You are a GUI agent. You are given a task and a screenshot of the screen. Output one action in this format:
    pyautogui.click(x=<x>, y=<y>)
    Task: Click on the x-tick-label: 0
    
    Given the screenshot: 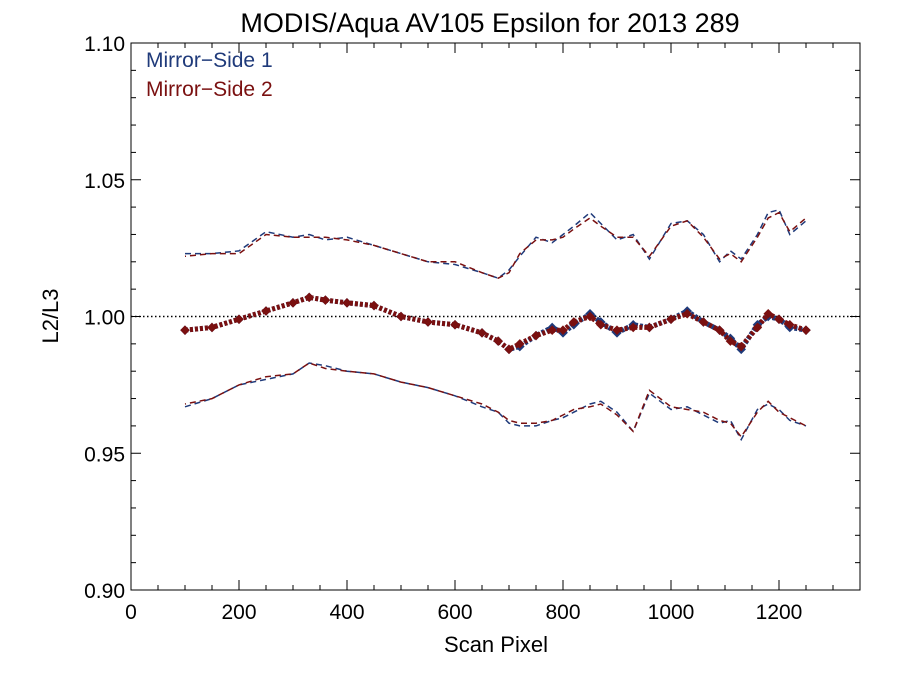 What is the action you would take?
    pyautogui.click(x=131, y=612)
    